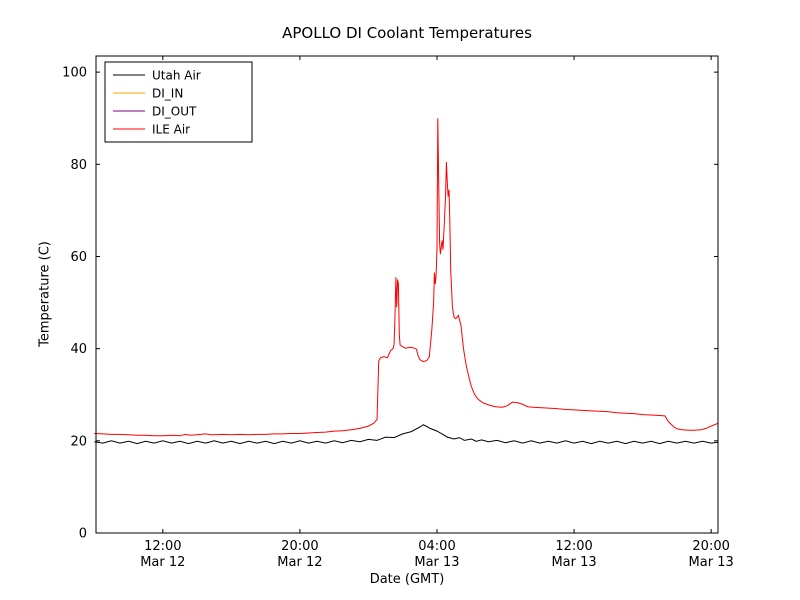 This screenshot has width=800, height=600. Describe the element at coordinates (167, 94) in the screenshot. I see `legend-label: DI_IN` at that location.